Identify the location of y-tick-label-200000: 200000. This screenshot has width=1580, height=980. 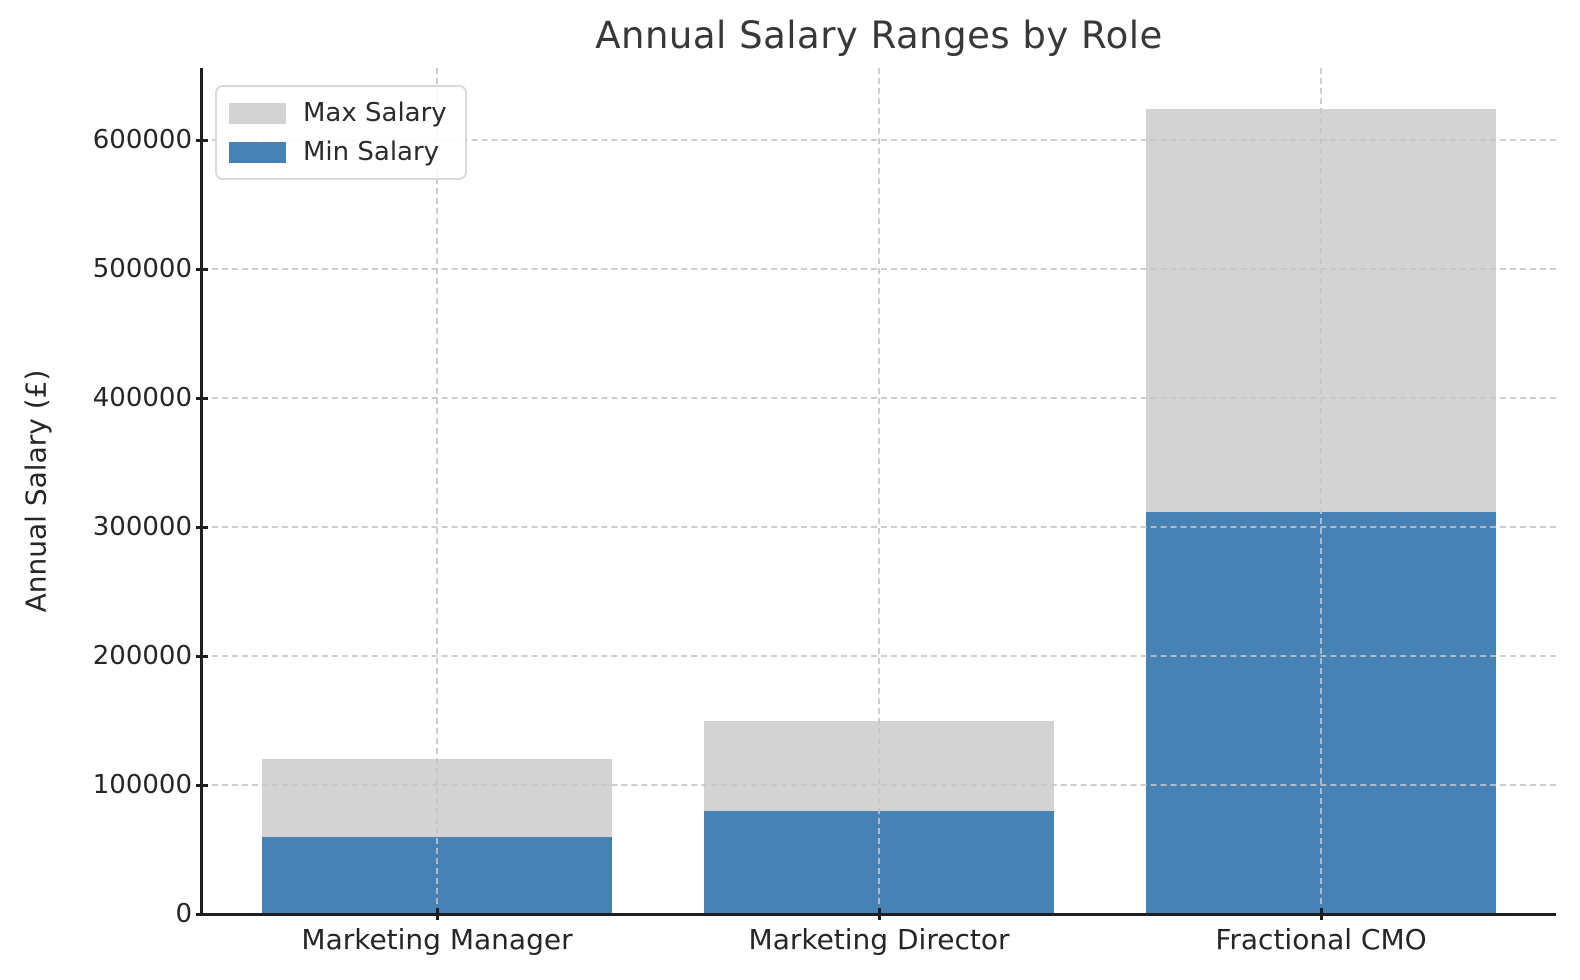
(142, 656).